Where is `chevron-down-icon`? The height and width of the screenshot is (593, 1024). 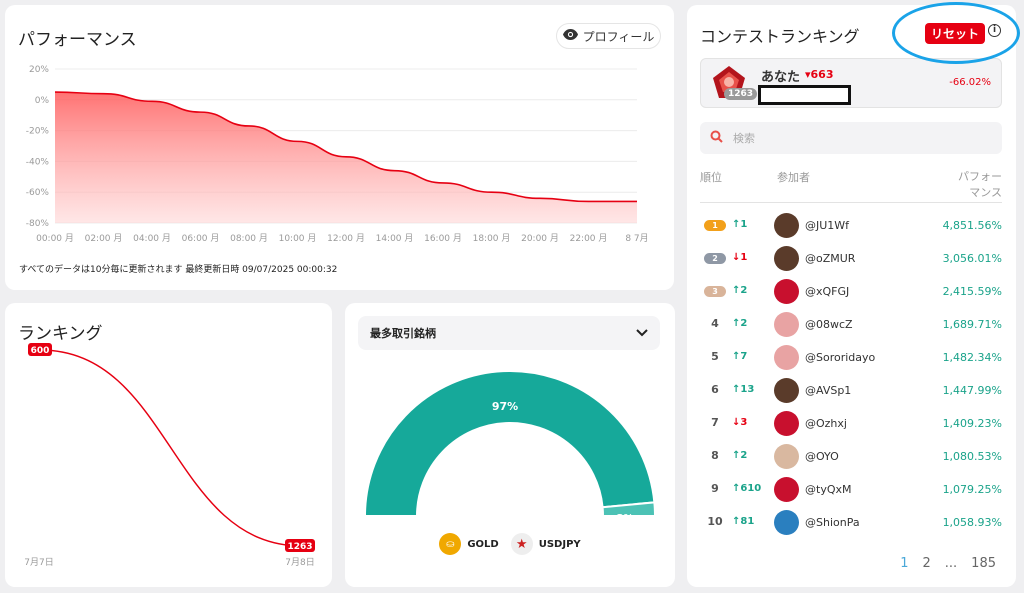
chevron-down-icon is located at coordinates (642, 333).